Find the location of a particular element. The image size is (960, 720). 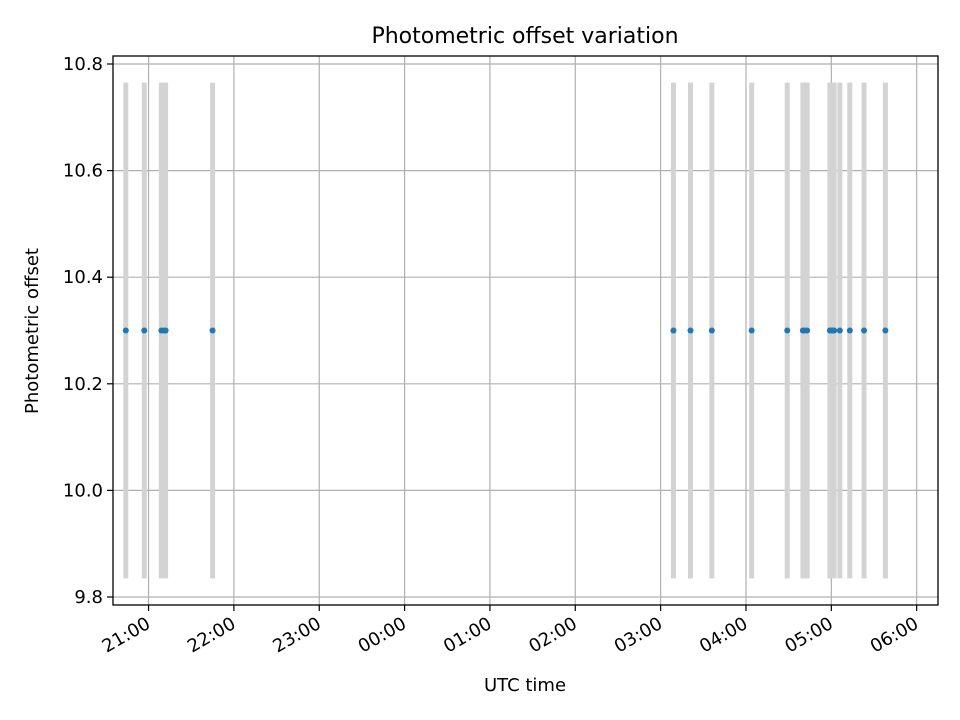

y-axis: 9.8 10.0 10.2 10.4 10.6 10.8 is located at coordinates (88, 331).